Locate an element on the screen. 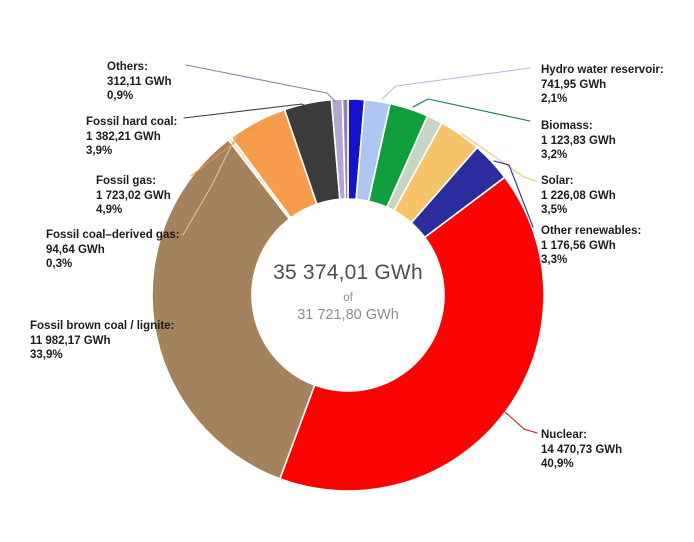 This screenshot has height=542, width=694. slice-label-hydro-water-reservoir: Hydro water reservoir: 741,95 GWh 2,1% is located at coordinates (602, 85).